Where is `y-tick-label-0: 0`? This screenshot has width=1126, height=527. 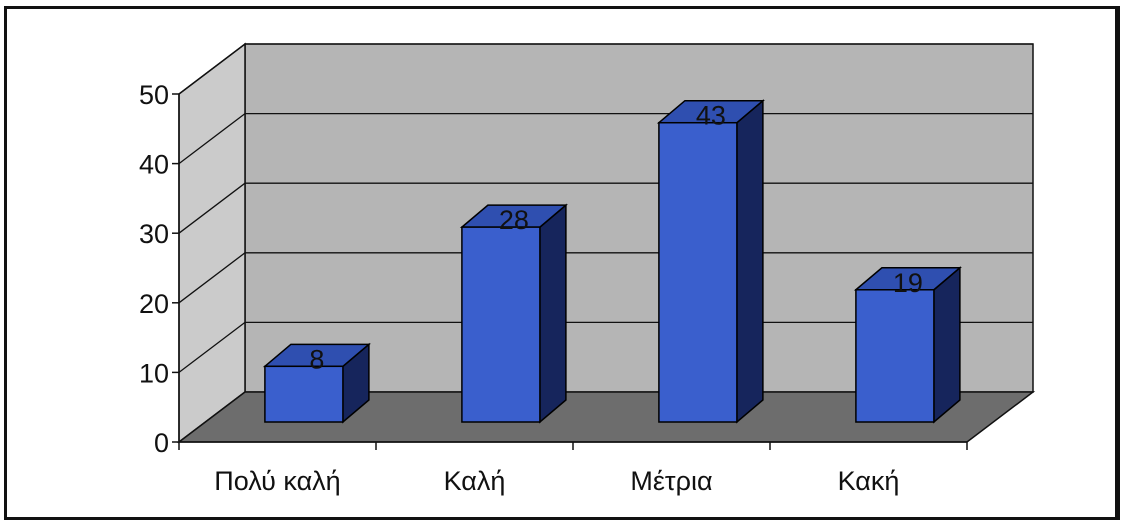 y-tick-label-0: 0 is located at coordinates (161, 443).